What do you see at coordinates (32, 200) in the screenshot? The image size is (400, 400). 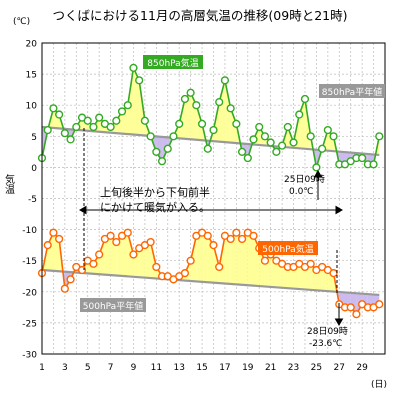 I see `y-tick-label: -5` at bounding box center [32, 200].